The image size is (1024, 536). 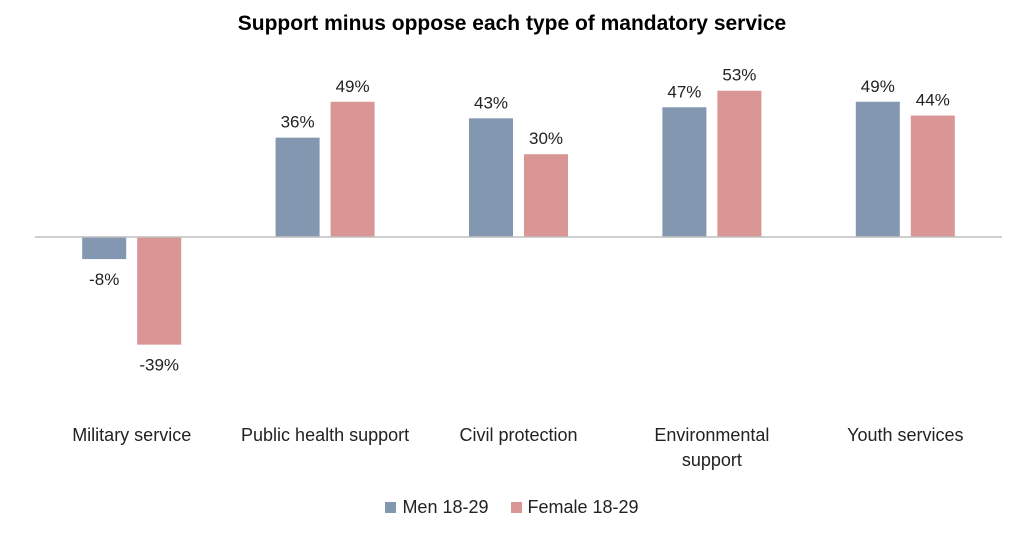 I want to click on legend-label-female: Female 18-29, so click(x=583, y=507).